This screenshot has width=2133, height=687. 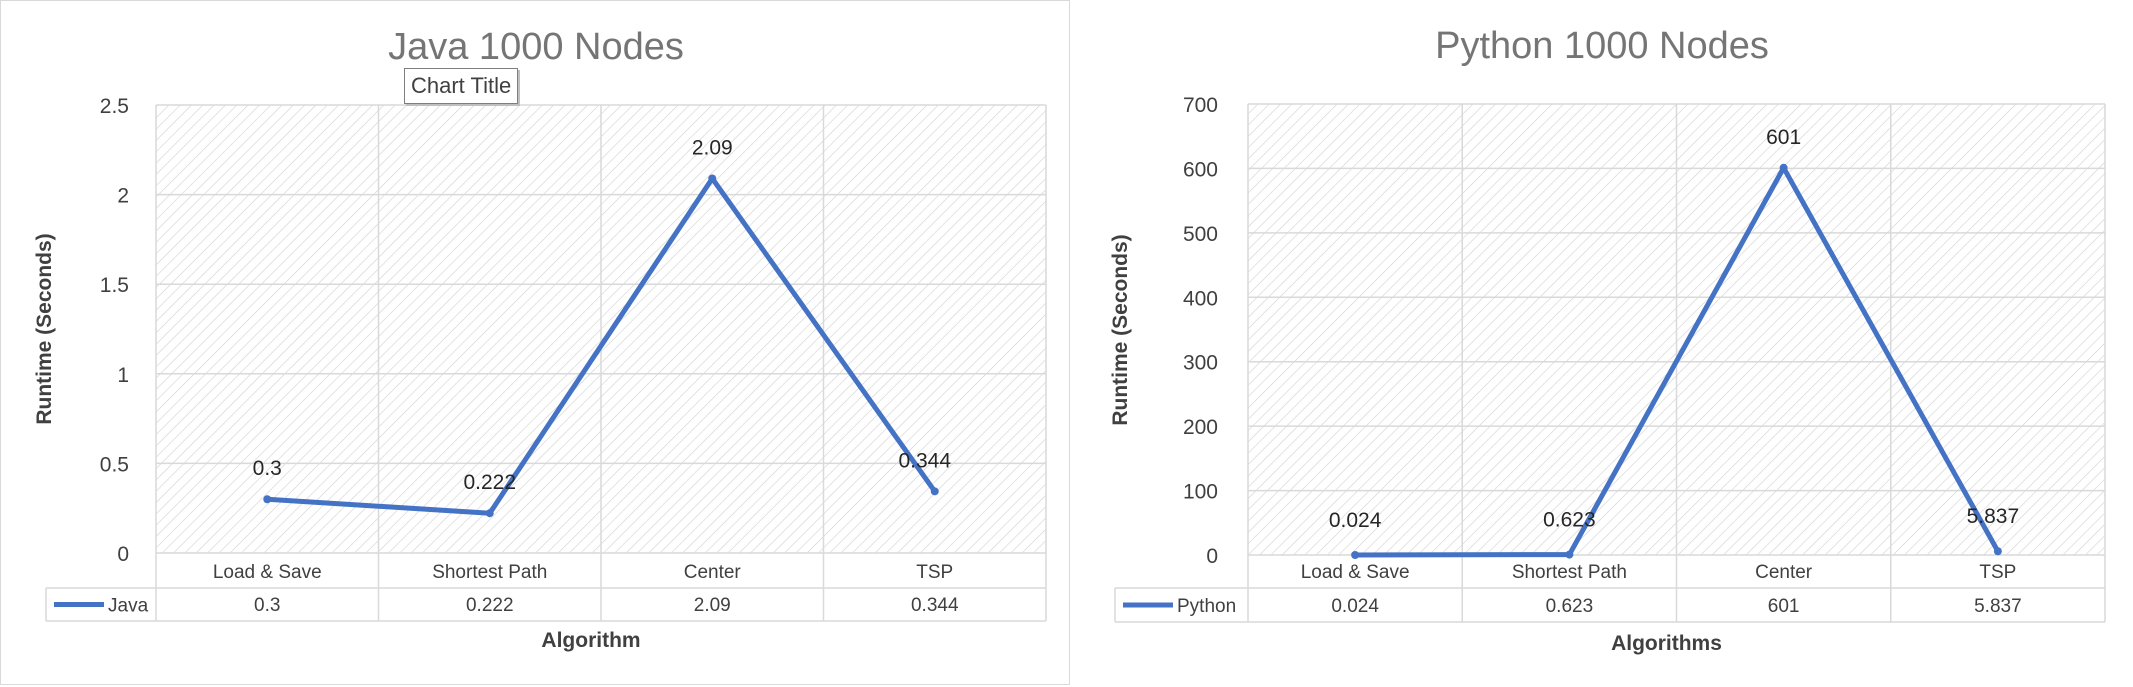 What do you see at coordinates (1355, 520) in the screenshot?
I see `data-label: 0.024` at bounding box center [1355, 520].